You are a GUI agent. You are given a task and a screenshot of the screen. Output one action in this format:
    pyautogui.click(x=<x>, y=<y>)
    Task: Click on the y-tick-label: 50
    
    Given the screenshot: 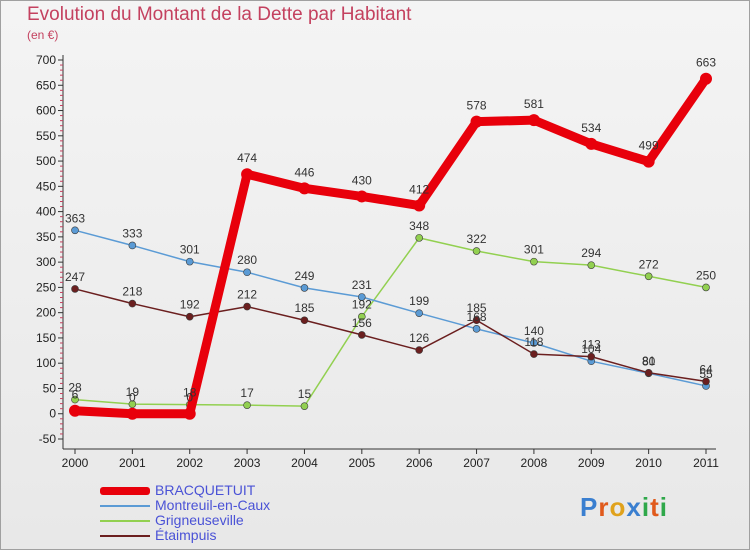 What is the action you would take?
    pyautogui.click(x=50, y=388)
    